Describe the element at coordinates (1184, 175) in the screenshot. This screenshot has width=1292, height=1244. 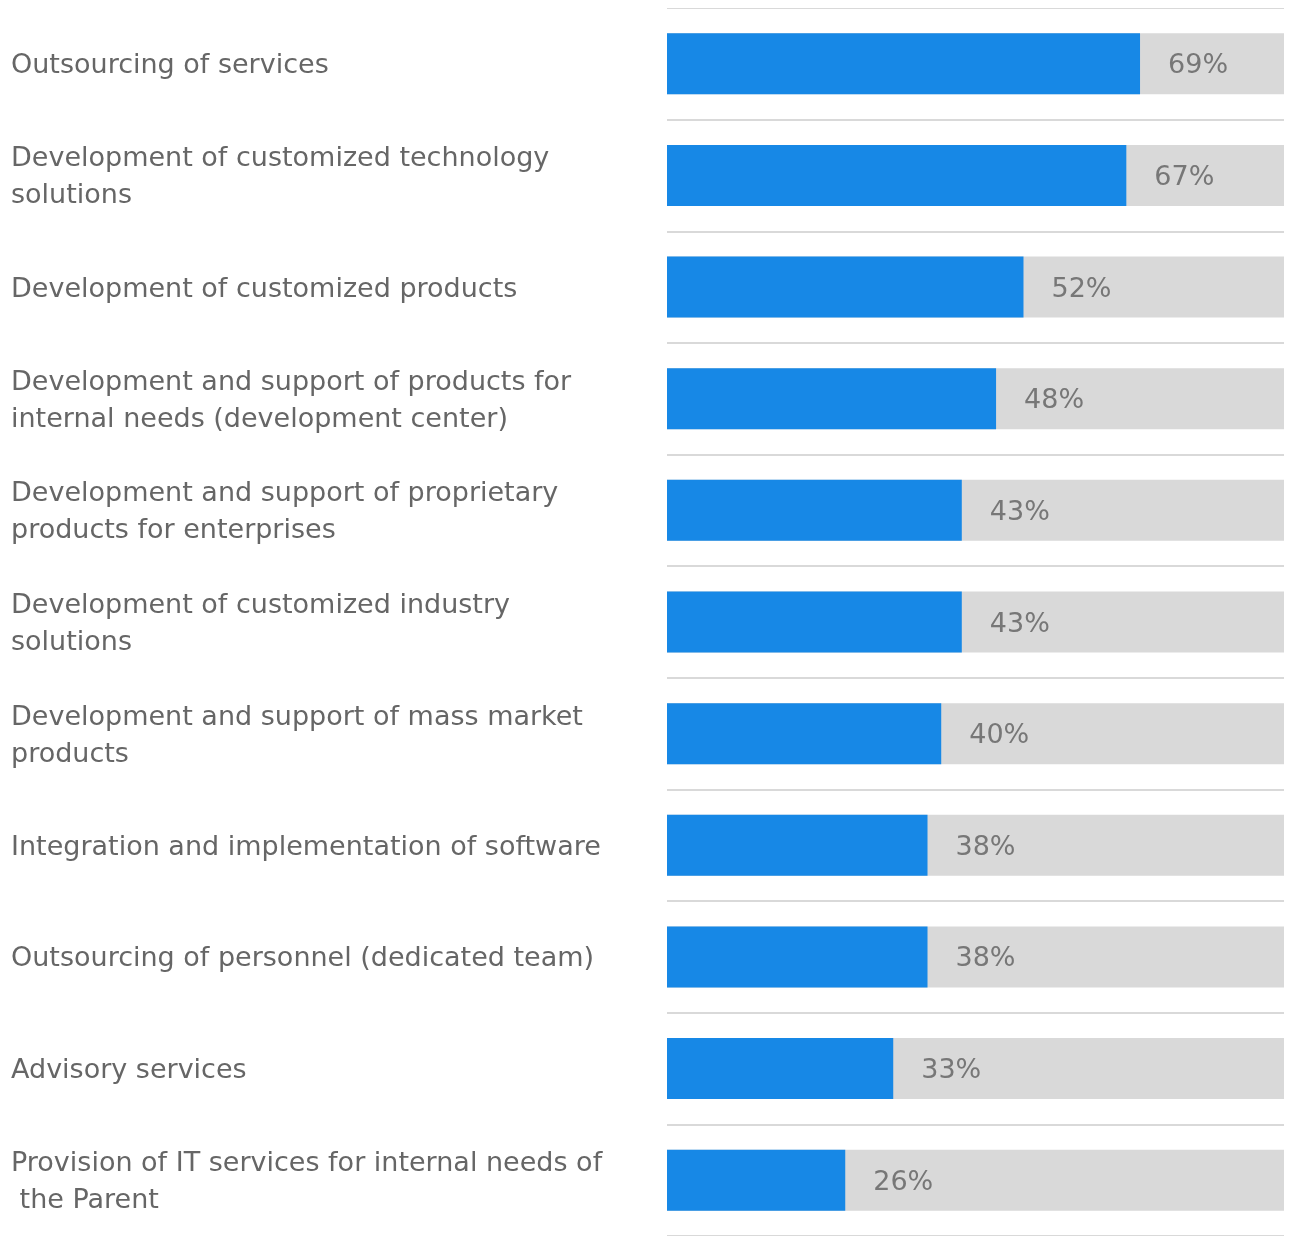
I see `data-label: 67%` at that location.